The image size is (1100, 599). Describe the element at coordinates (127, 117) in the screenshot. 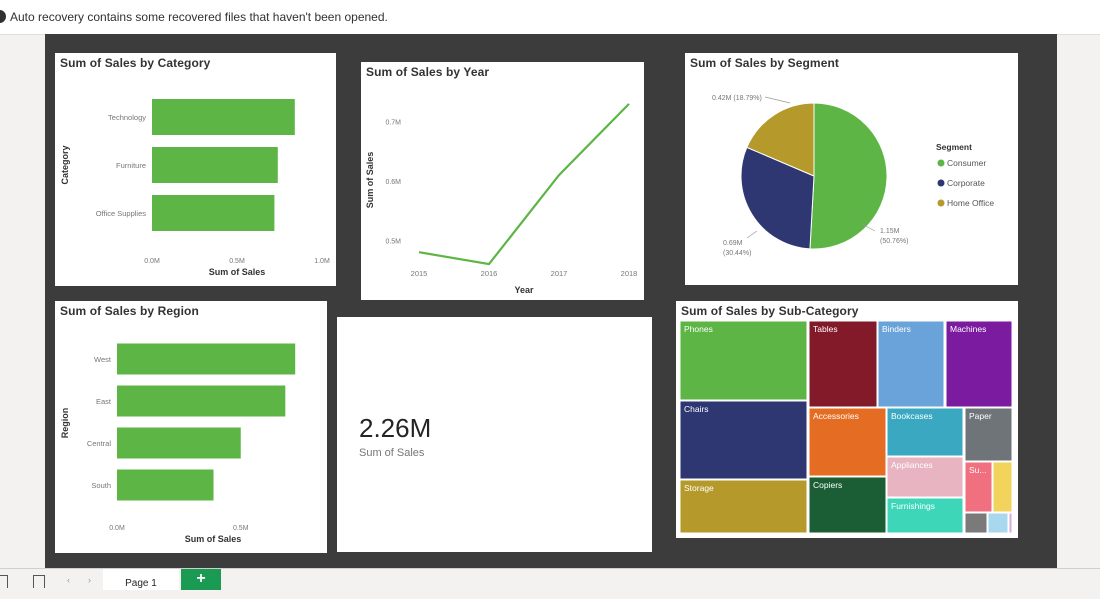

I see `category-label: Technology` at that location.